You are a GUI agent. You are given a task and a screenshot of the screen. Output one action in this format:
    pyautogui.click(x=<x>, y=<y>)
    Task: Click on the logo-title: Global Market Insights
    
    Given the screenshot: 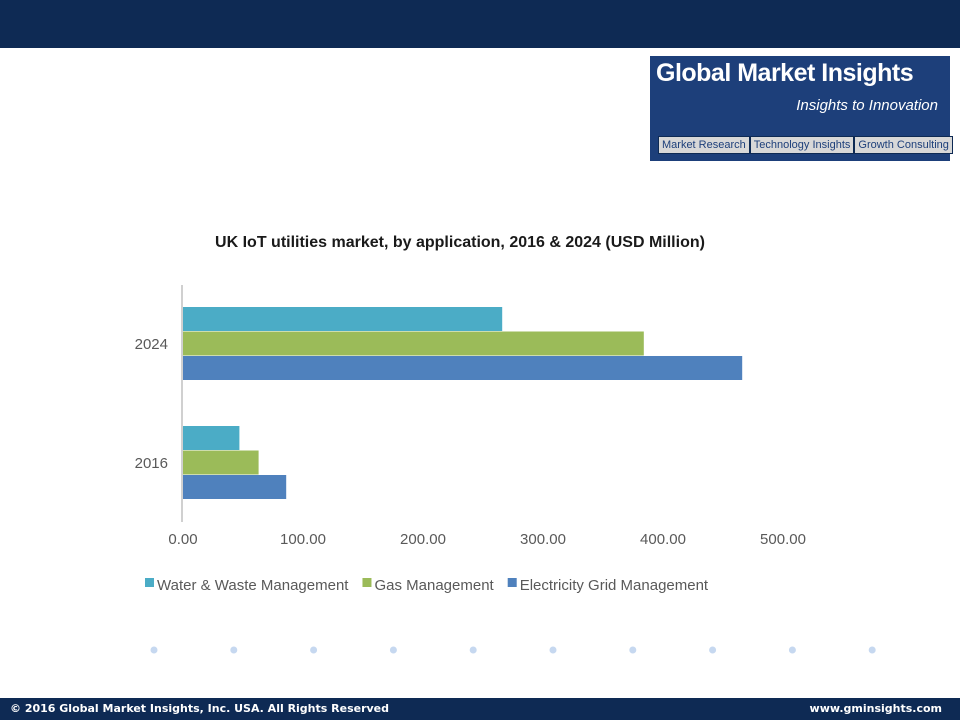 What is the action you would take?
    pyautogui.click(x=785, y=73)
    